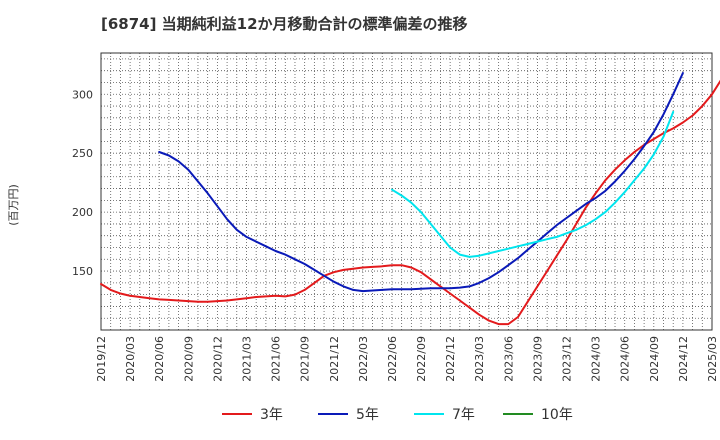 The height and width of the screenshot is (440, 720). What do you see at coordinates (13, 205) in the screenshot?
I see `y-axis-label: (百万円)` at bounding box center [13, 205].